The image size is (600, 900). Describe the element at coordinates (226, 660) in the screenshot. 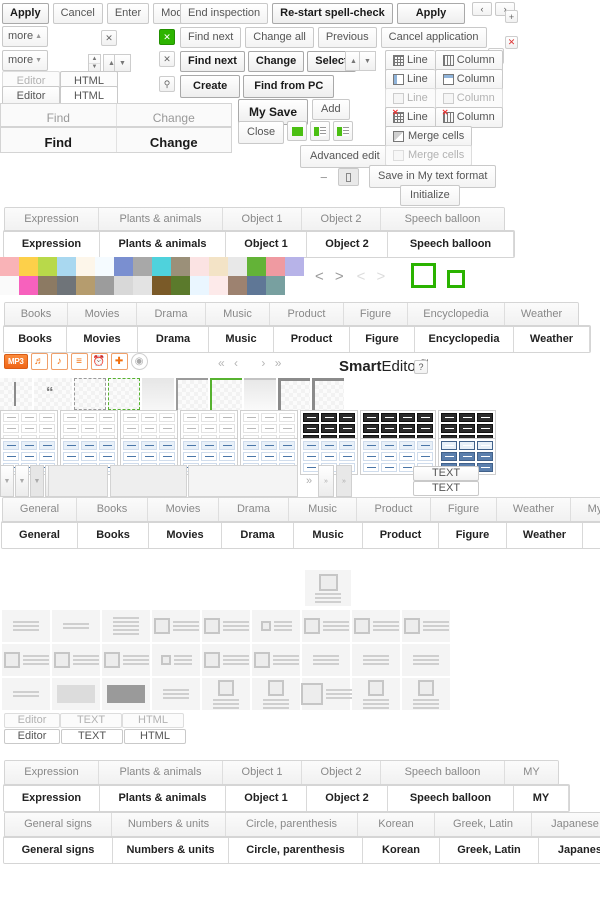

I see `layout-thumb-boxed-img-line` at that location.